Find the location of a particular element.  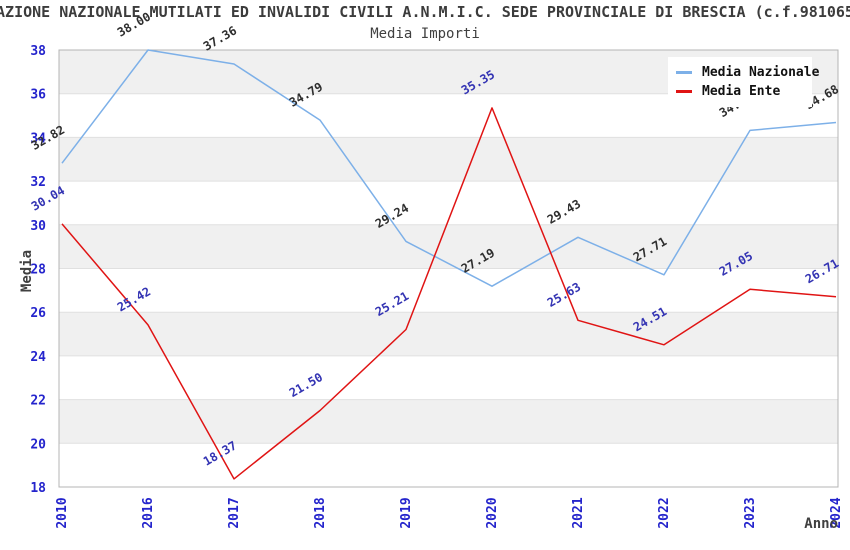

x-tick-label: 2022 is located at coordinates (664, 512).